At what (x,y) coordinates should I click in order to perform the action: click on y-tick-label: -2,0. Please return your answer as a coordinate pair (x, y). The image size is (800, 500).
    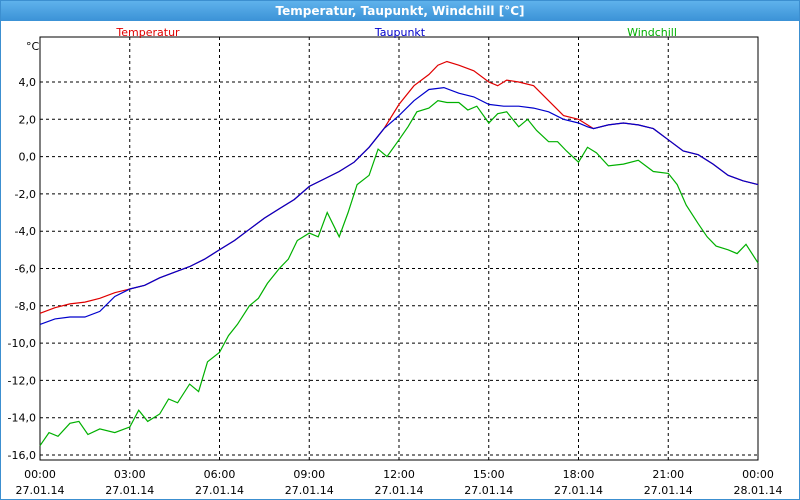
    Looking at the image, I should click on (25, 194).